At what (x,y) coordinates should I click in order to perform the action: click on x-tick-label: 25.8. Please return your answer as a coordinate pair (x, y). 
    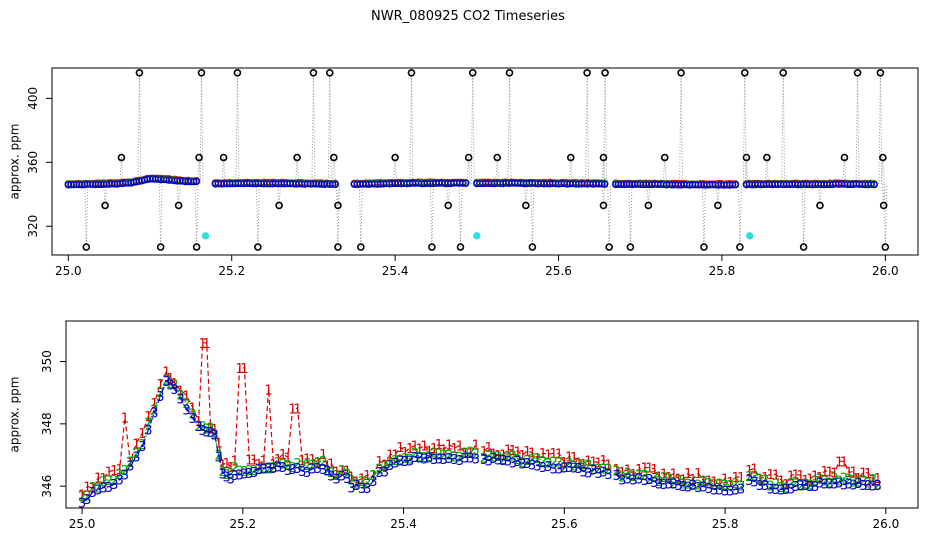
    Looking at the image, I should click on (722, 271).